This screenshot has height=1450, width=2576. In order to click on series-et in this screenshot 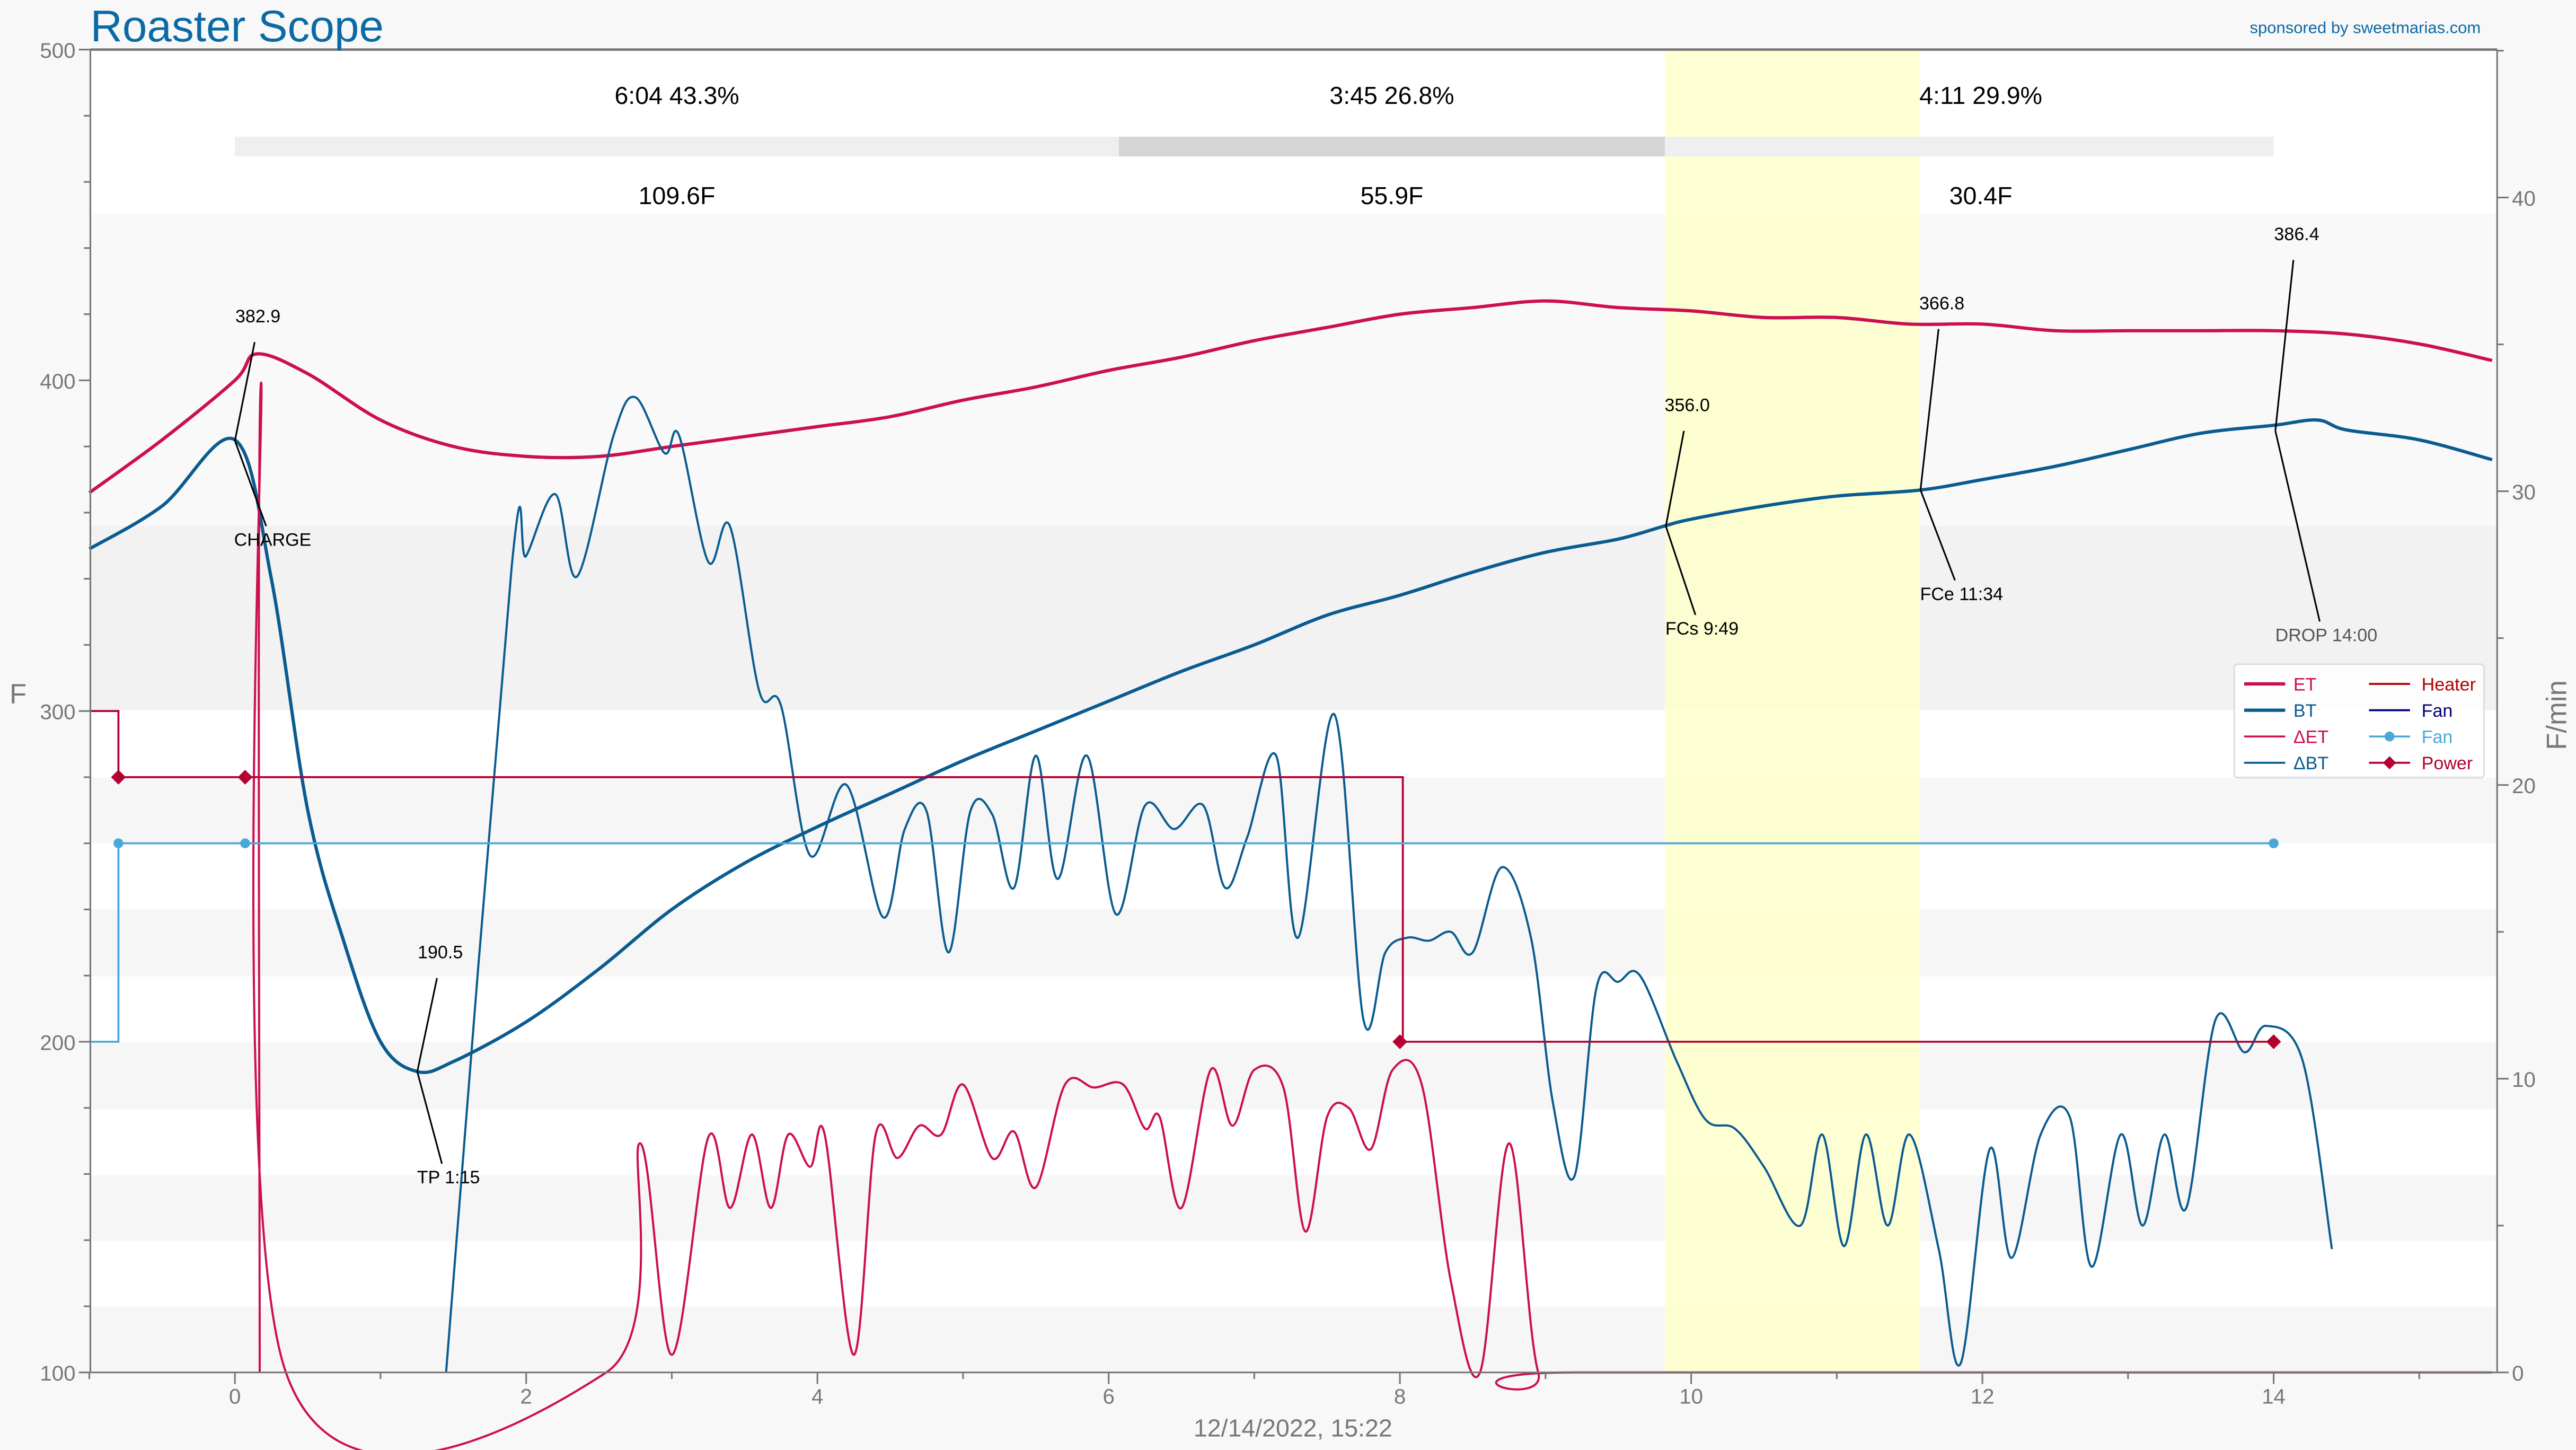, I will do `click(1290, 396)`.